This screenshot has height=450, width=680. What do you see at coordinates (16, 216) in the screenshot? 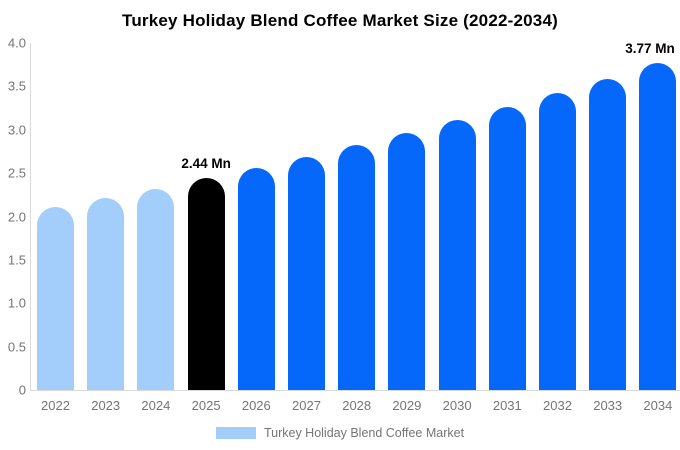
I see `y-axis-tick-2.0: 2.0` at bounding box center [16, 216].